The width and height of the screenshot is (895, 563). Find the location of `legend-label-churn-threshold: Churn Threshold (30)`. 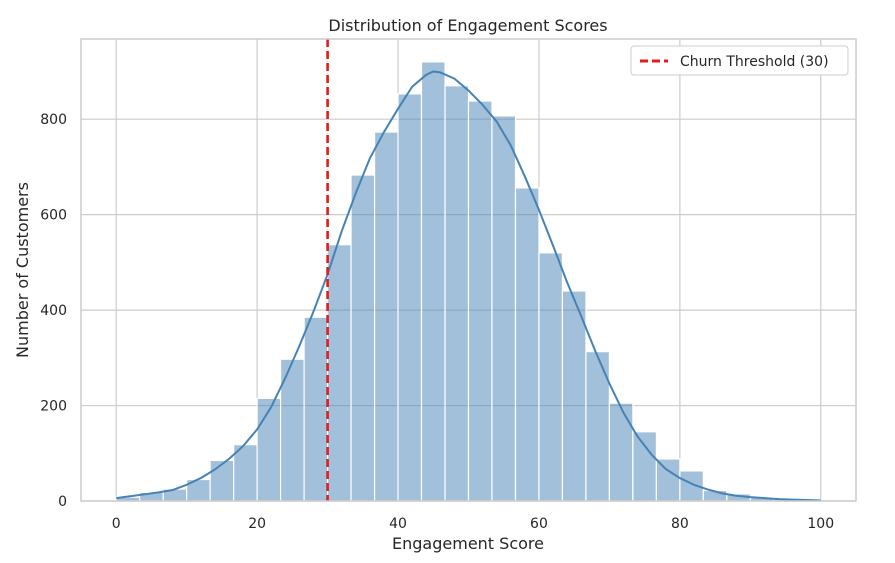

legend-label-churn-threshold: Churn Threshold (30) is located at coordinates (754, 62).